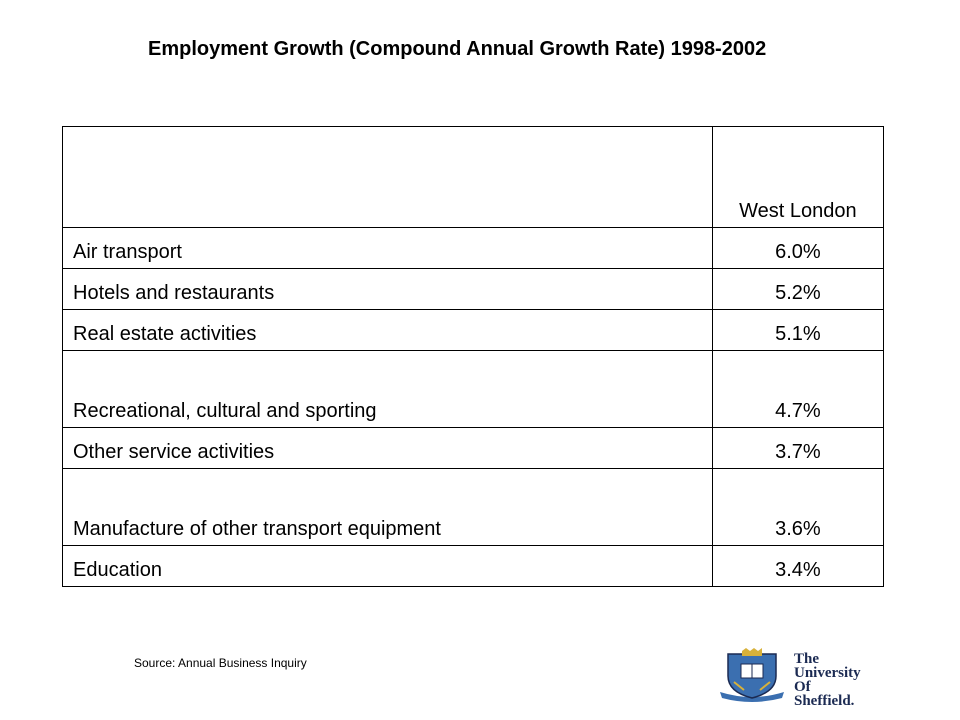 Image resolution: width=960 pixels, height=720 pixels. Describe the element at coordinates (798, 566) in the screenshot. I see `growth-value: 3.4%` at that location.